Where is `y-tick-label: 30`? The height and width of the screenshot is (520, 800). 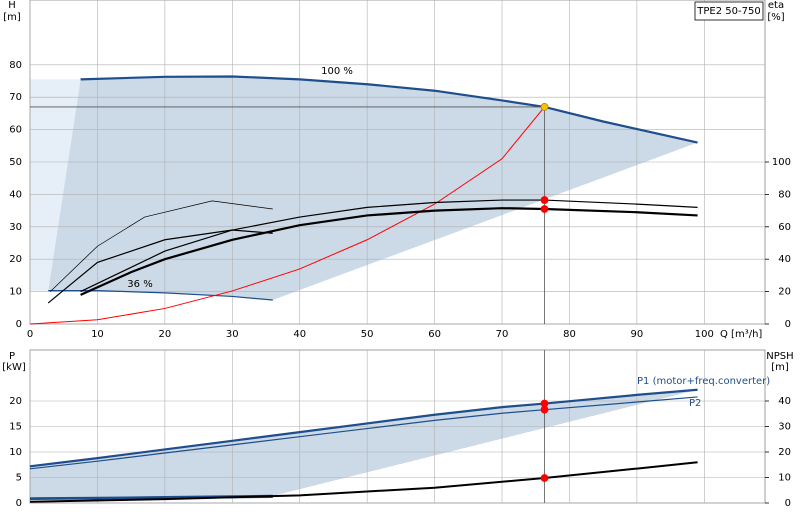
y-tick-label: 30 is located at coordinates (15, 227).